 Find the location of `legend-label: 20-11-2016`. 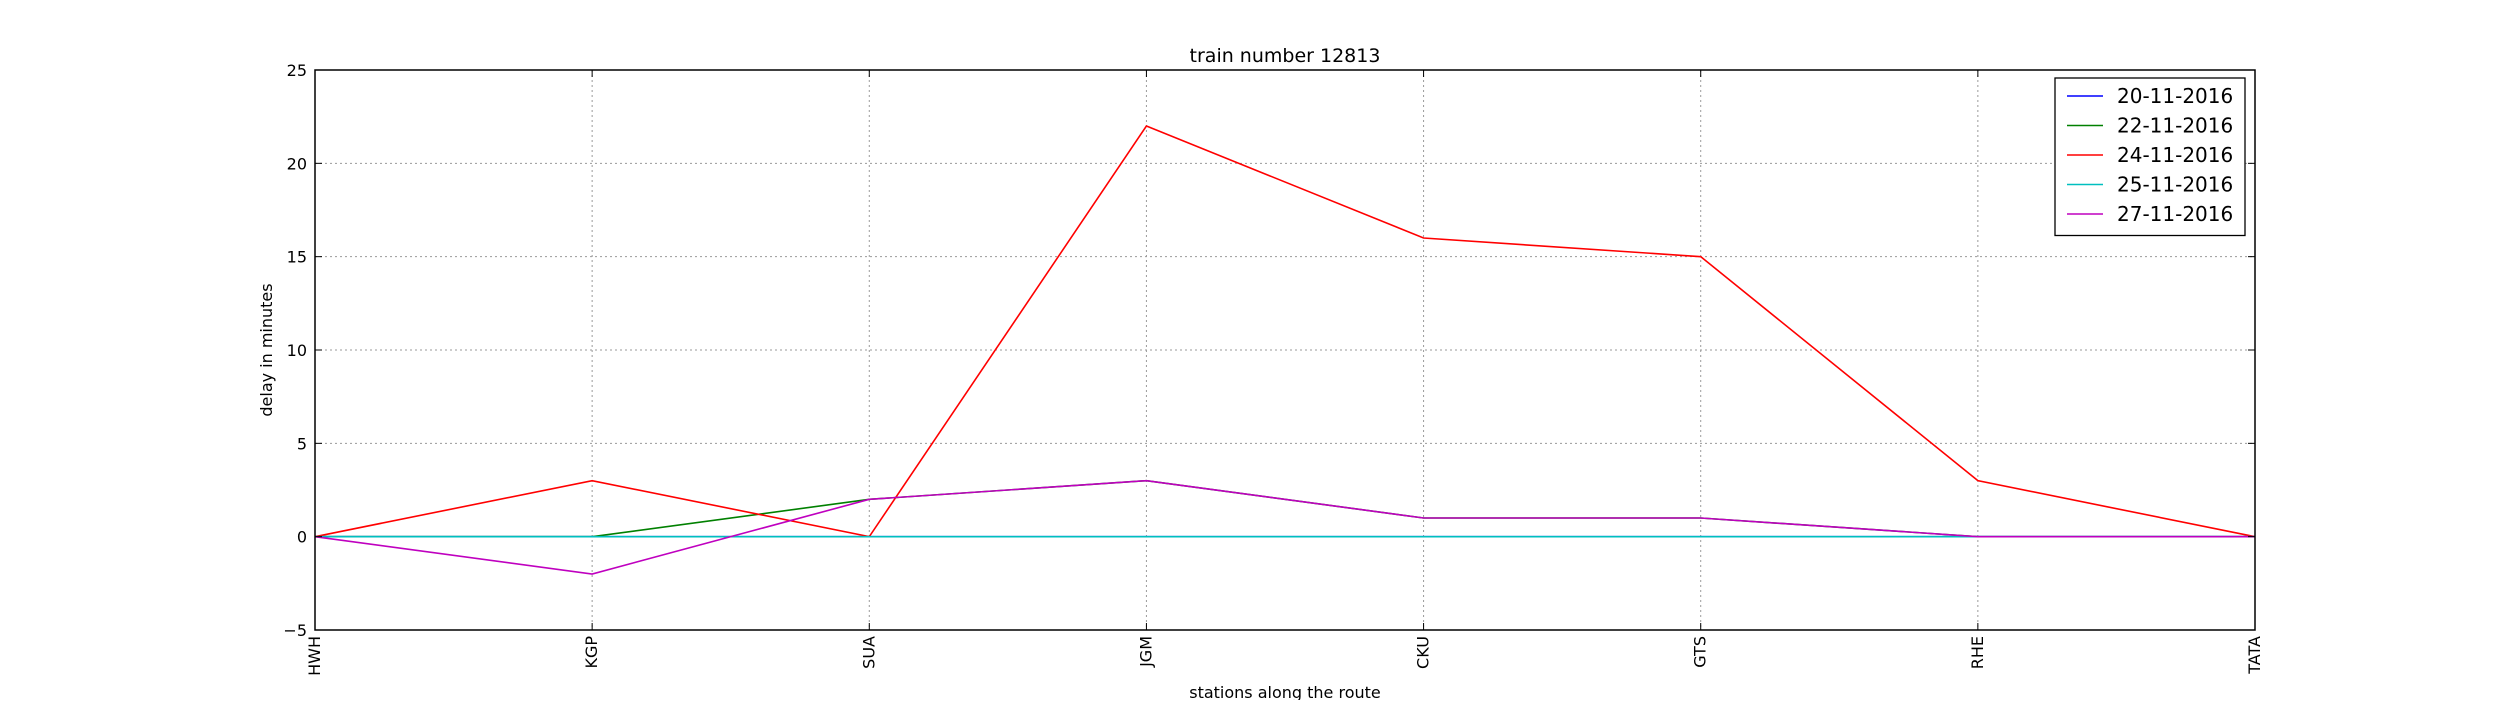

legend-label: 20-11-2016 is located at coordinates (2175, 96).